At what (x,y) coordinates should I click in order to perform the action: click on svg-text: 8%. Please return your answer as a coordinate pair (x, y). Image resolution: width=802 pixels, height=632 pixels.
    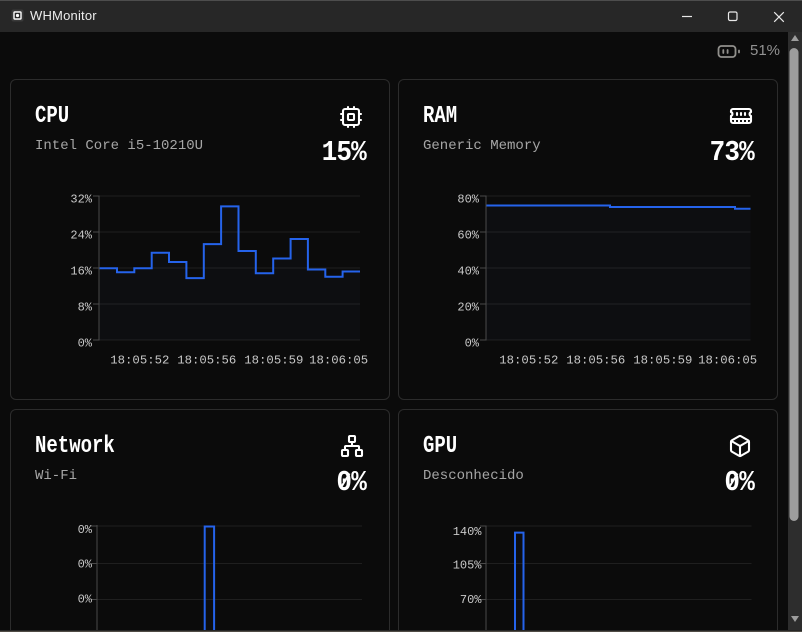
    Looking at the image, I should click on (85, 308).